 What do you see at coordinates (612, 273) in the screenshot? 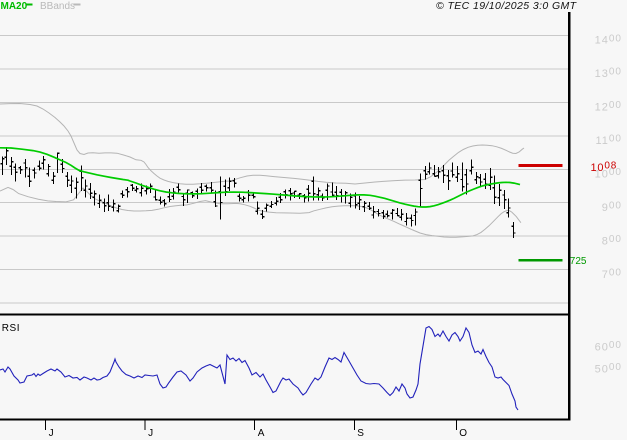
I see `svg-text: 700` at bounding box center [612, 273].